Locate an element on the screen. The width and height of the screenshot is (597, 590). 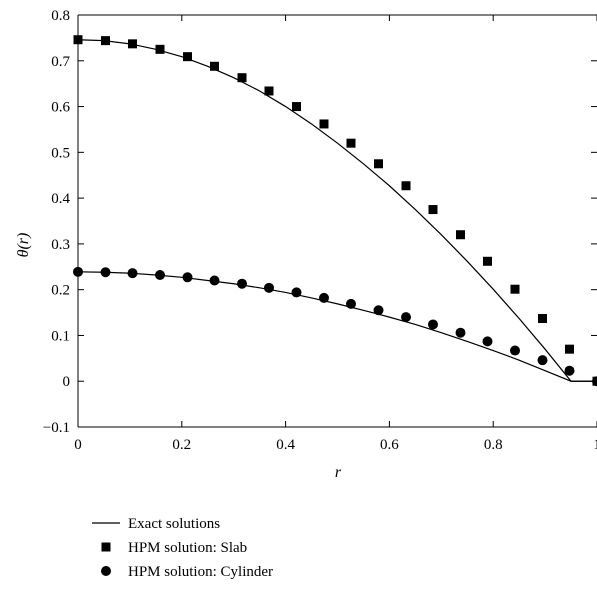
x-tick-label: 0.6 is located at coordinates (389, 445).